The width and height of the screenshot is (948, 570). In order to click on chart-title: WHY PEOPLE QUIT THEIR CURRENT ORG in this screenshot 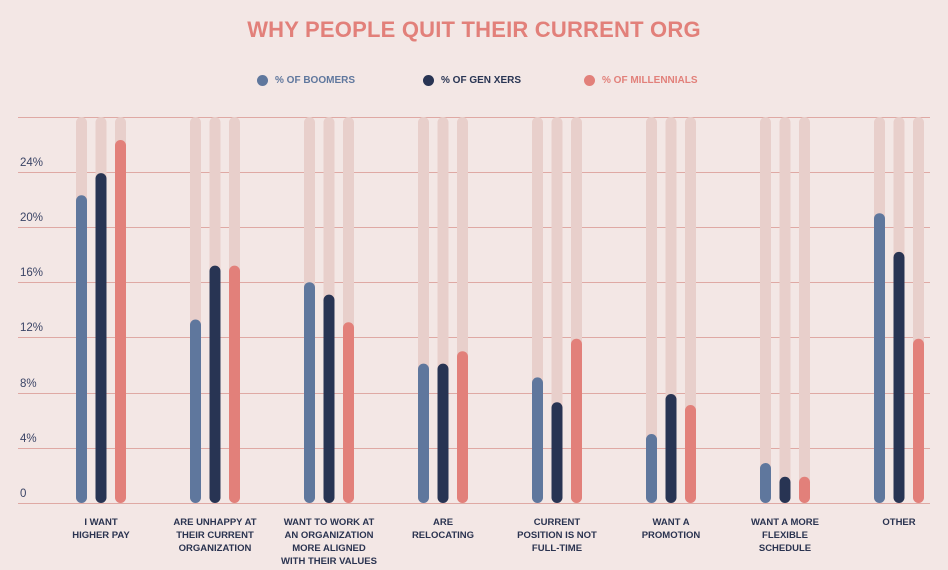, I will do `click(474, 29)`.